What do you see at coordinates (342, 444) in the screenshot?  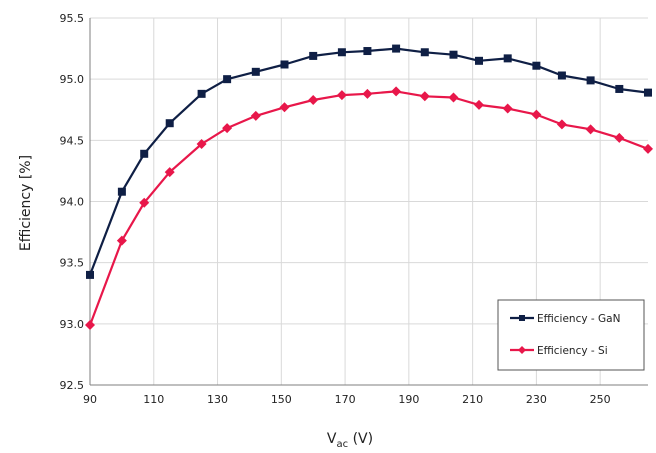 I see `x-axis-label-sub: ac` at bounding box center [342, 444].